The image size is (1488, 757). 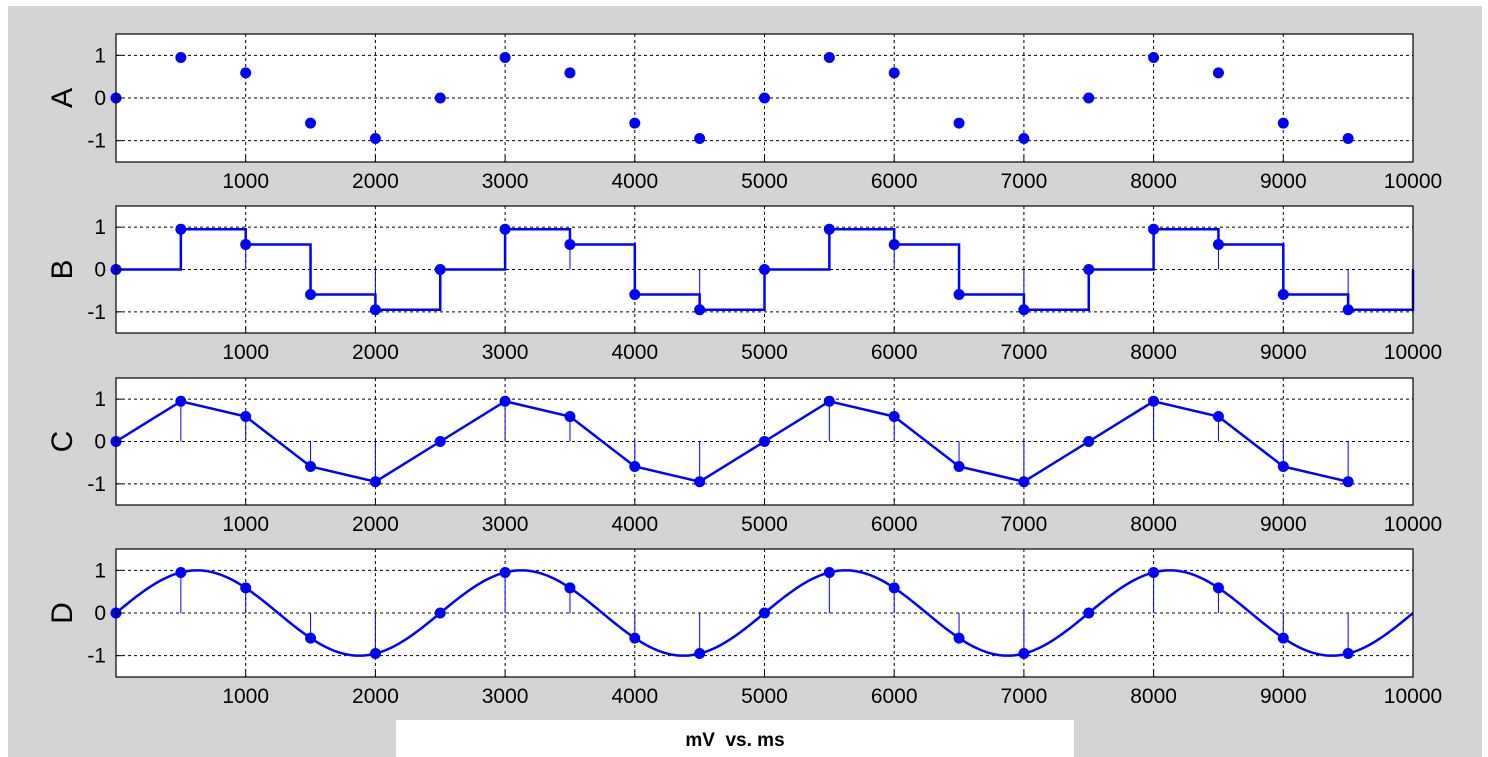 I want to click on line-c, so click(x=732, y=441).